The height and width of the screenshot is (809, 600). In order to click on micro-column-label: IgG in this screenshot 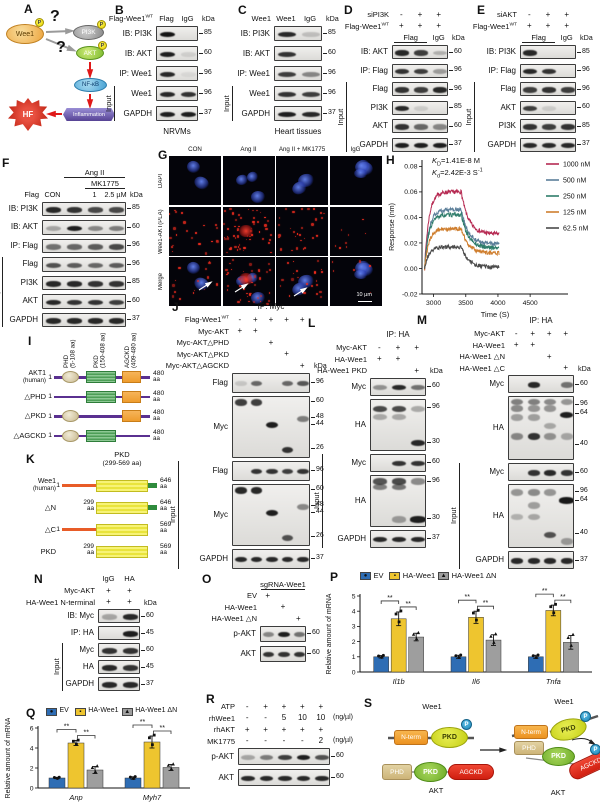, I will do `click(355, 149)`.